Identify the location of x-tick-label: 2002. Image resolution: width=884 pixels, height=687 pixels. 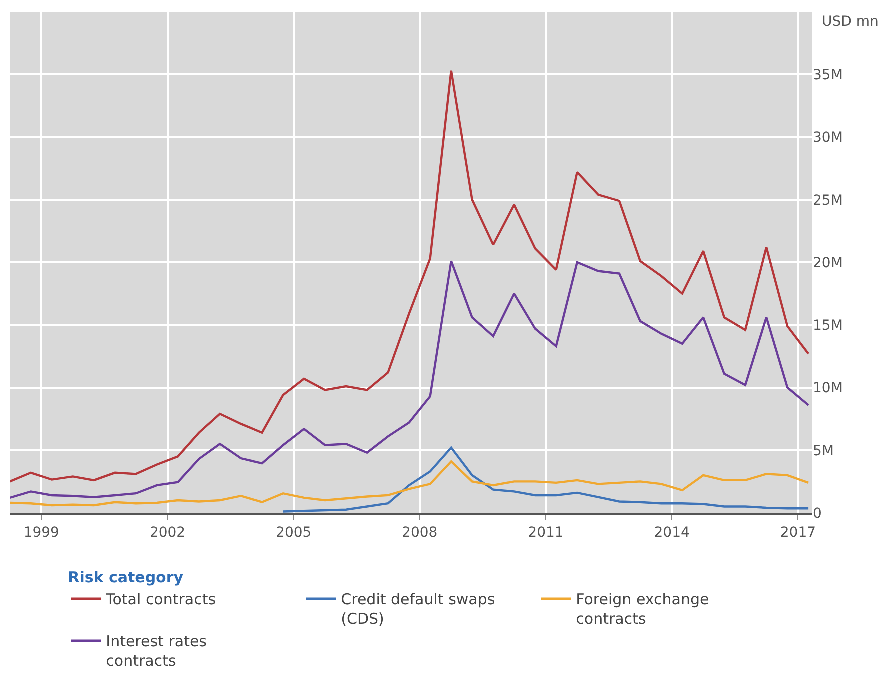
(168, 532).